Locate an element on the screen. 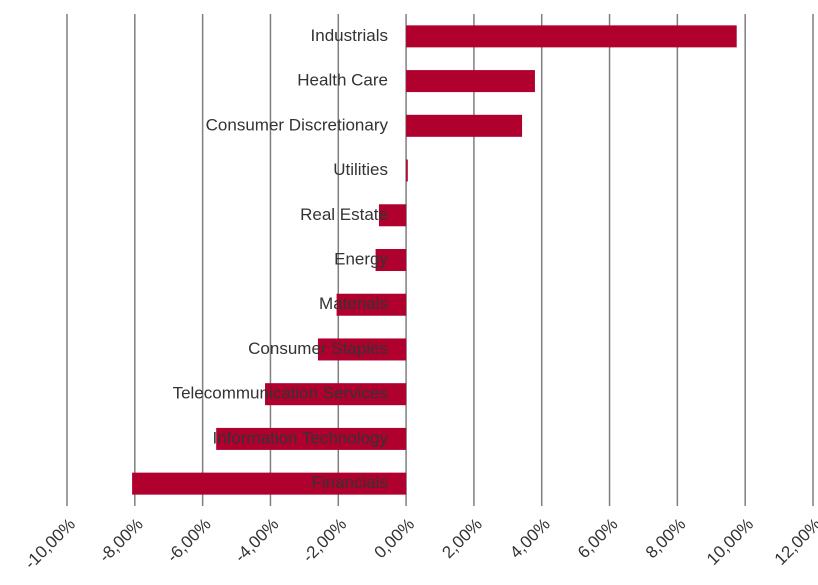 The height and width of the screenshot is (585, 818). x-tick-label: -8,00% is located at coordinates (121, 541).